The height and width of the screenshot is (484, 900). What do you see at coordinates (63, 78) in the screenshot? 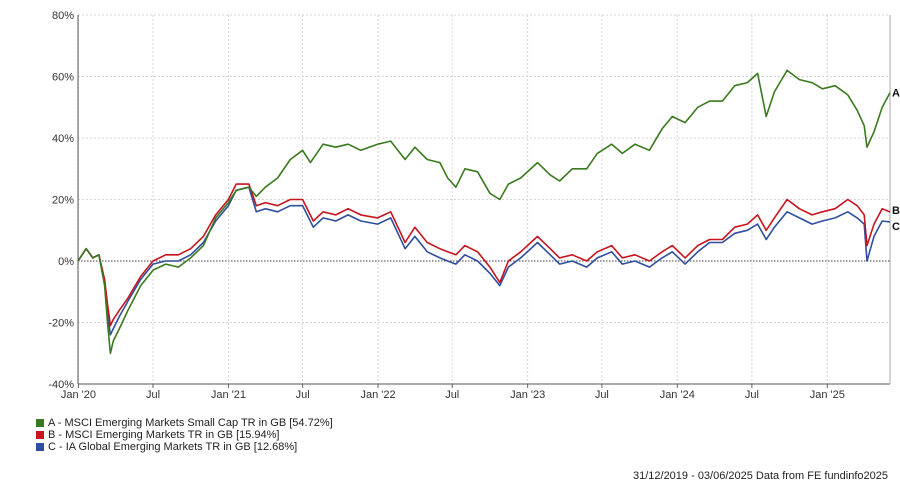
I see `y-tick-label: 60%` at bounding box center [63, 78].